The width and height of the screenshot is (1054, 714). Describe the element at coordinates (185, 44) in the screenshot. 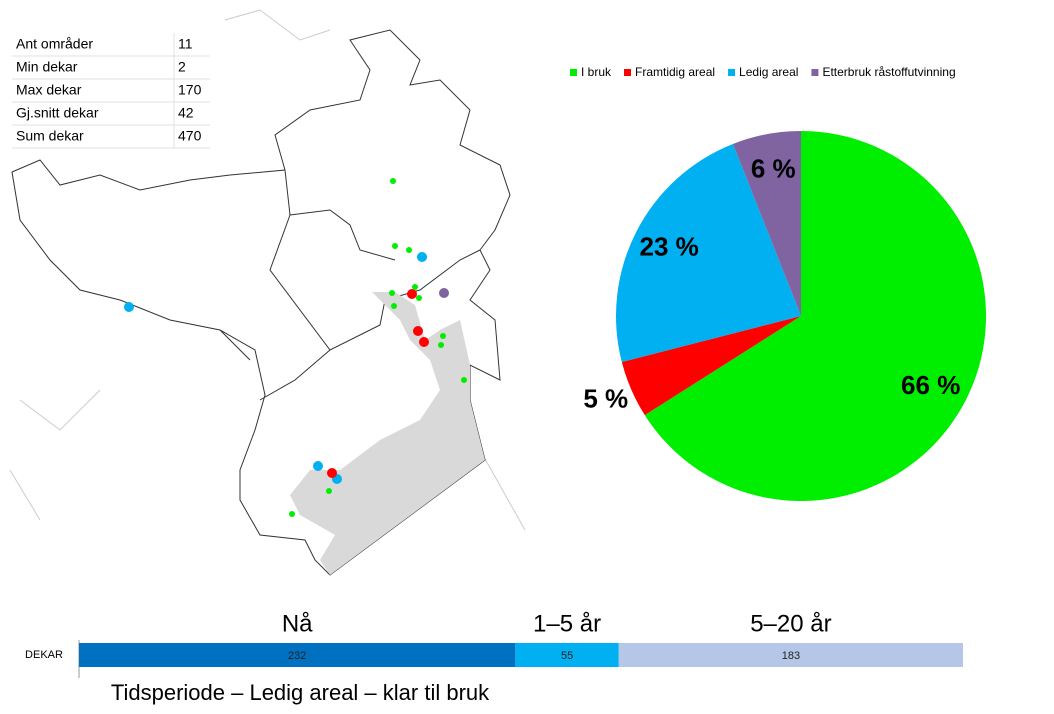

I see `table-cell: 11` at that location.